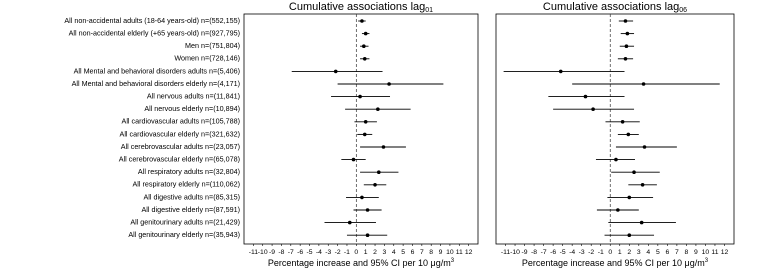 The width and height of the screenshot is (784, 270). What do you see at coordinates (375, 252) in the screenshot?
I see `x-tick-label: 2` at bounding box center [375, 252].